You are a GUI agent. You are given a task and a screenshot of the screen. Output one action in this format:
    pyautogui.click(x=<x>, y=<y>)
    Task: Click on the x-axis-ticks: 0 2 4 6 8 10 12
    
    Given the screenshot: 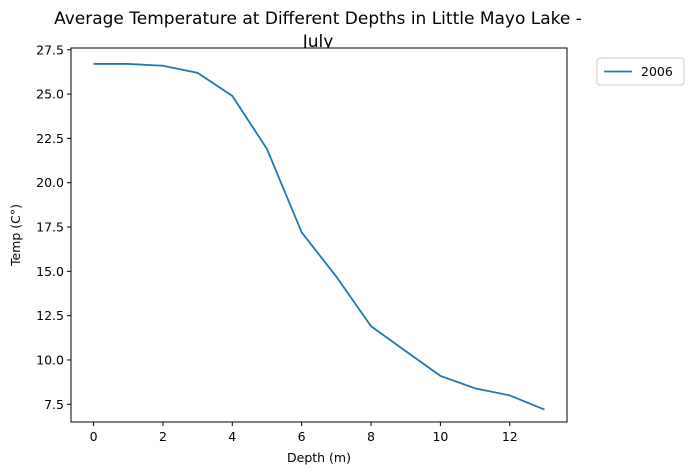 What is the action you would take?
    pyautogui.click(x=304, y=433)
    